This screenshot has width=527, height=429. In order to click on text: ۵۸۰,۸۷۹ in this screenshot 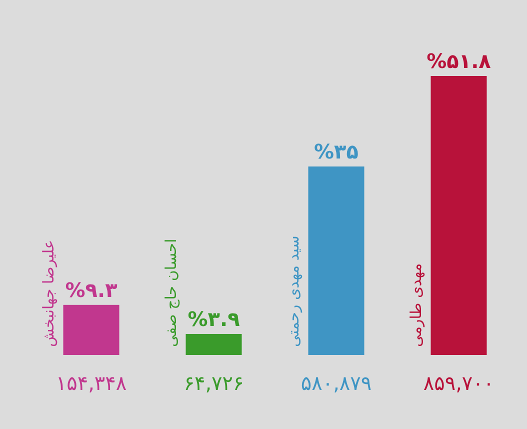, I will do `click(336, 383)`.